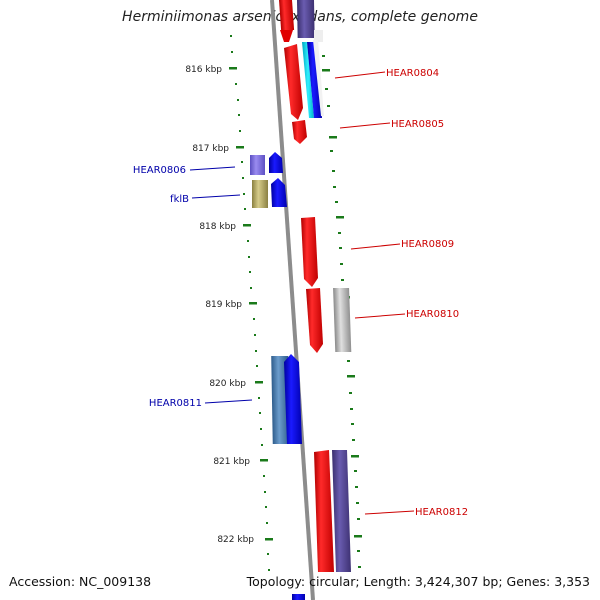 This screenshot has height=600, width=600. Describe the element at coordinates (227, 384) in the screenshot. I see `kbp-label: 820 kbp` at that location.